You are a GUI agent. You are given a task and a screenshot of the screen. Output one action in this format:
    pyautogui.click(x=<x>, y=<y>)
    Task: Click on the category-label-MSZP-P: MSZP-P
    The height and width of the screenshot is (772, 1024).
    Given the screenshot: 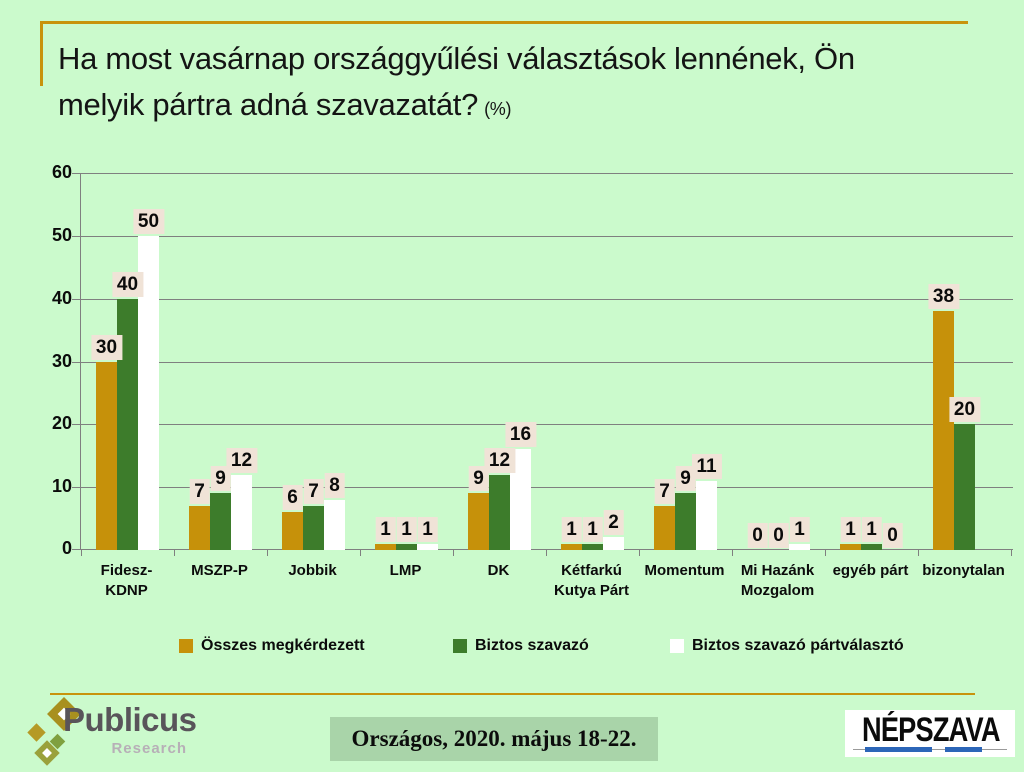 What is the action you would take?
    pyautogui.click(x=219, y=570)
    